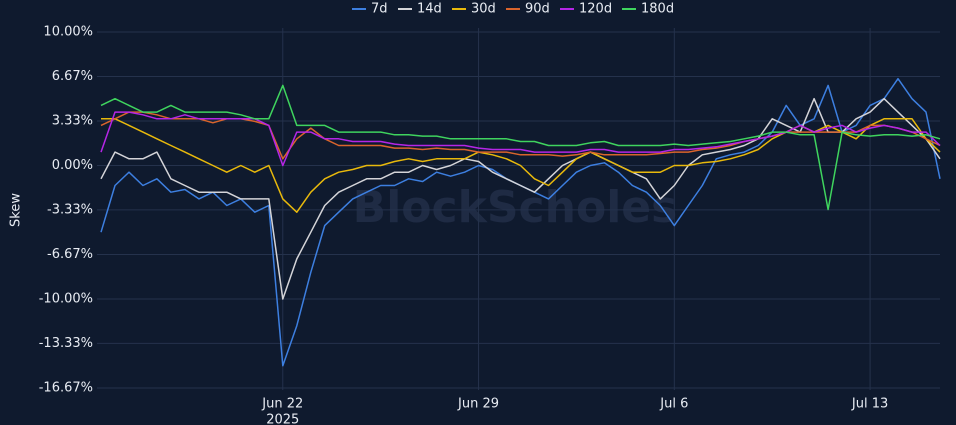 Image resolution: width=956 pixels, height=425 pixels. What do you see at coordinates (483, 9) in the screenshot?
I see `legend-label: 30d` at bounding box center [483, 9].